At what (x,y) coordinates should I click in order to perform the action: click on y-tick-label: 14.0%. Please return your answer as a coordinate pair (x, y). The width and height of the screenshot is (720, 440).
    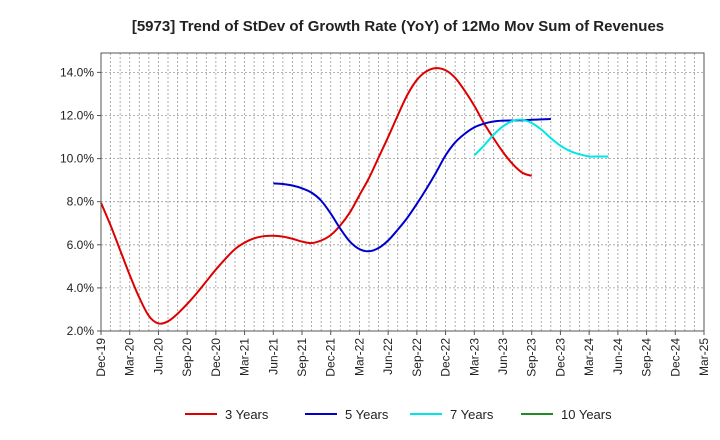
    Looking at the image, I should click on (77, 72).